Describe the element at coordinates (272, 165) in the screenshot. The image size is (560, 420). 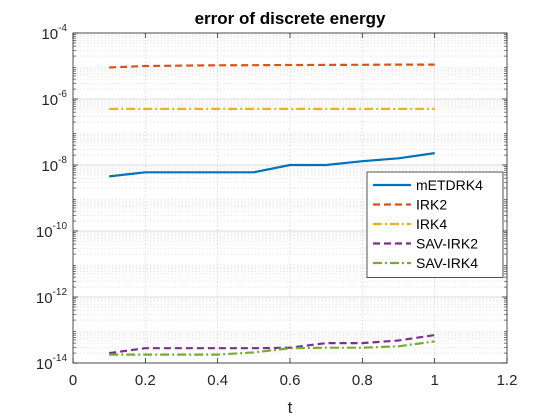
I see `series-line-metdrk4` at that location.